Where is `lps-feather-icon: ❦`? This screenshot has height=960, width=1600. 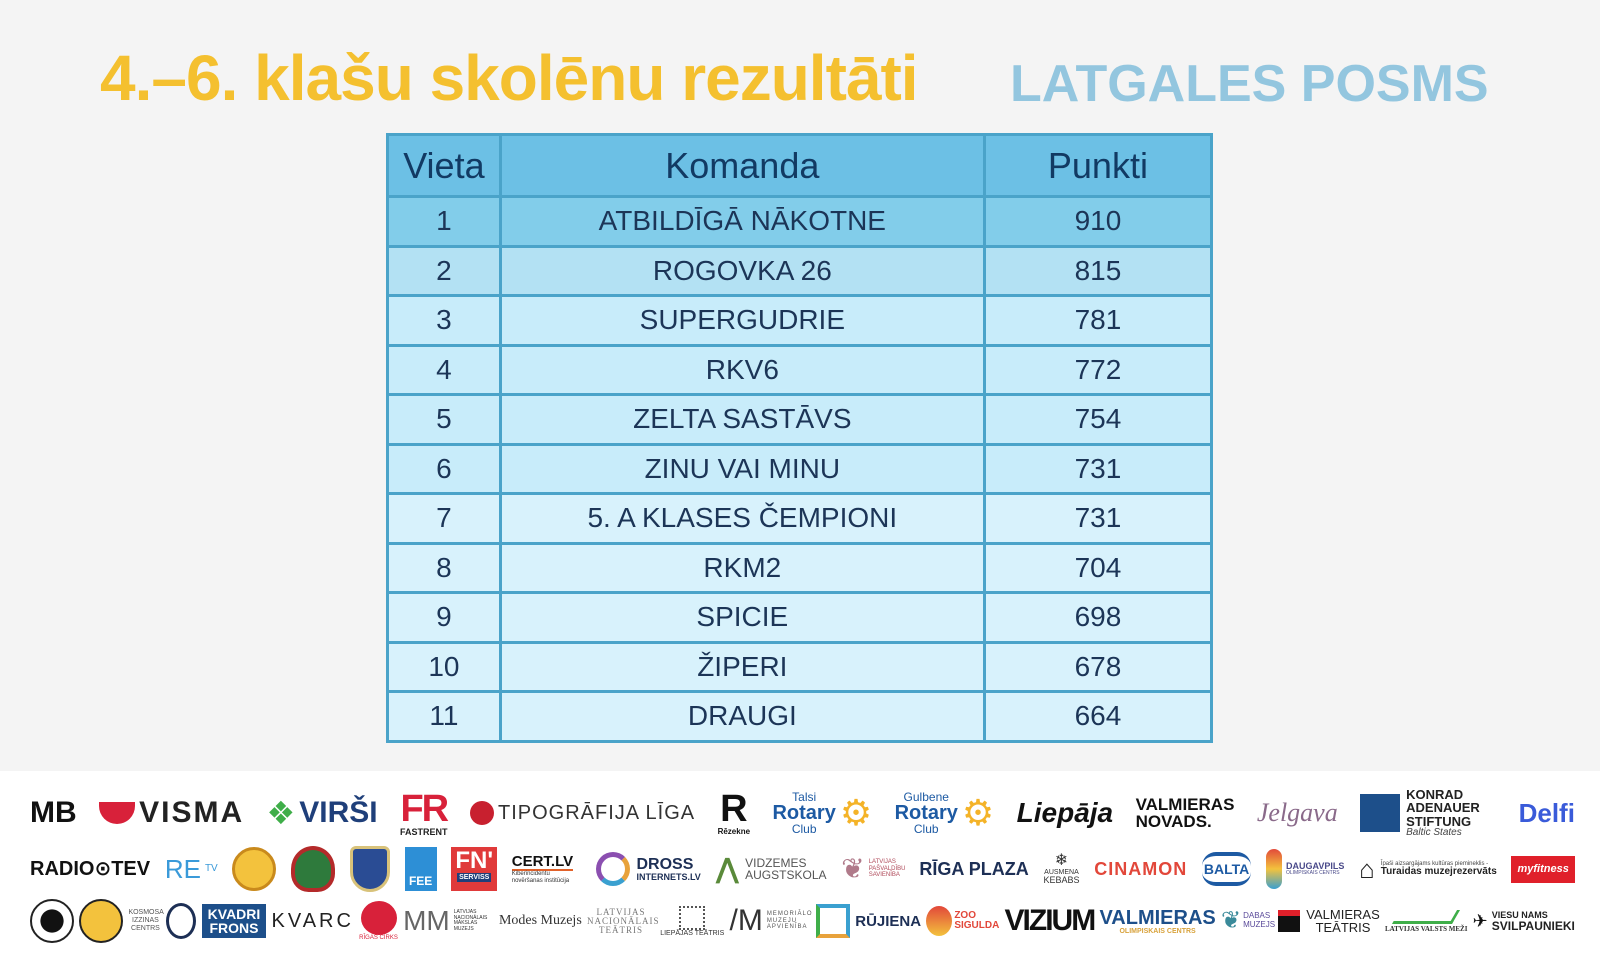
lps-feather-icon: ❦ is located at coordinates (853, 868).